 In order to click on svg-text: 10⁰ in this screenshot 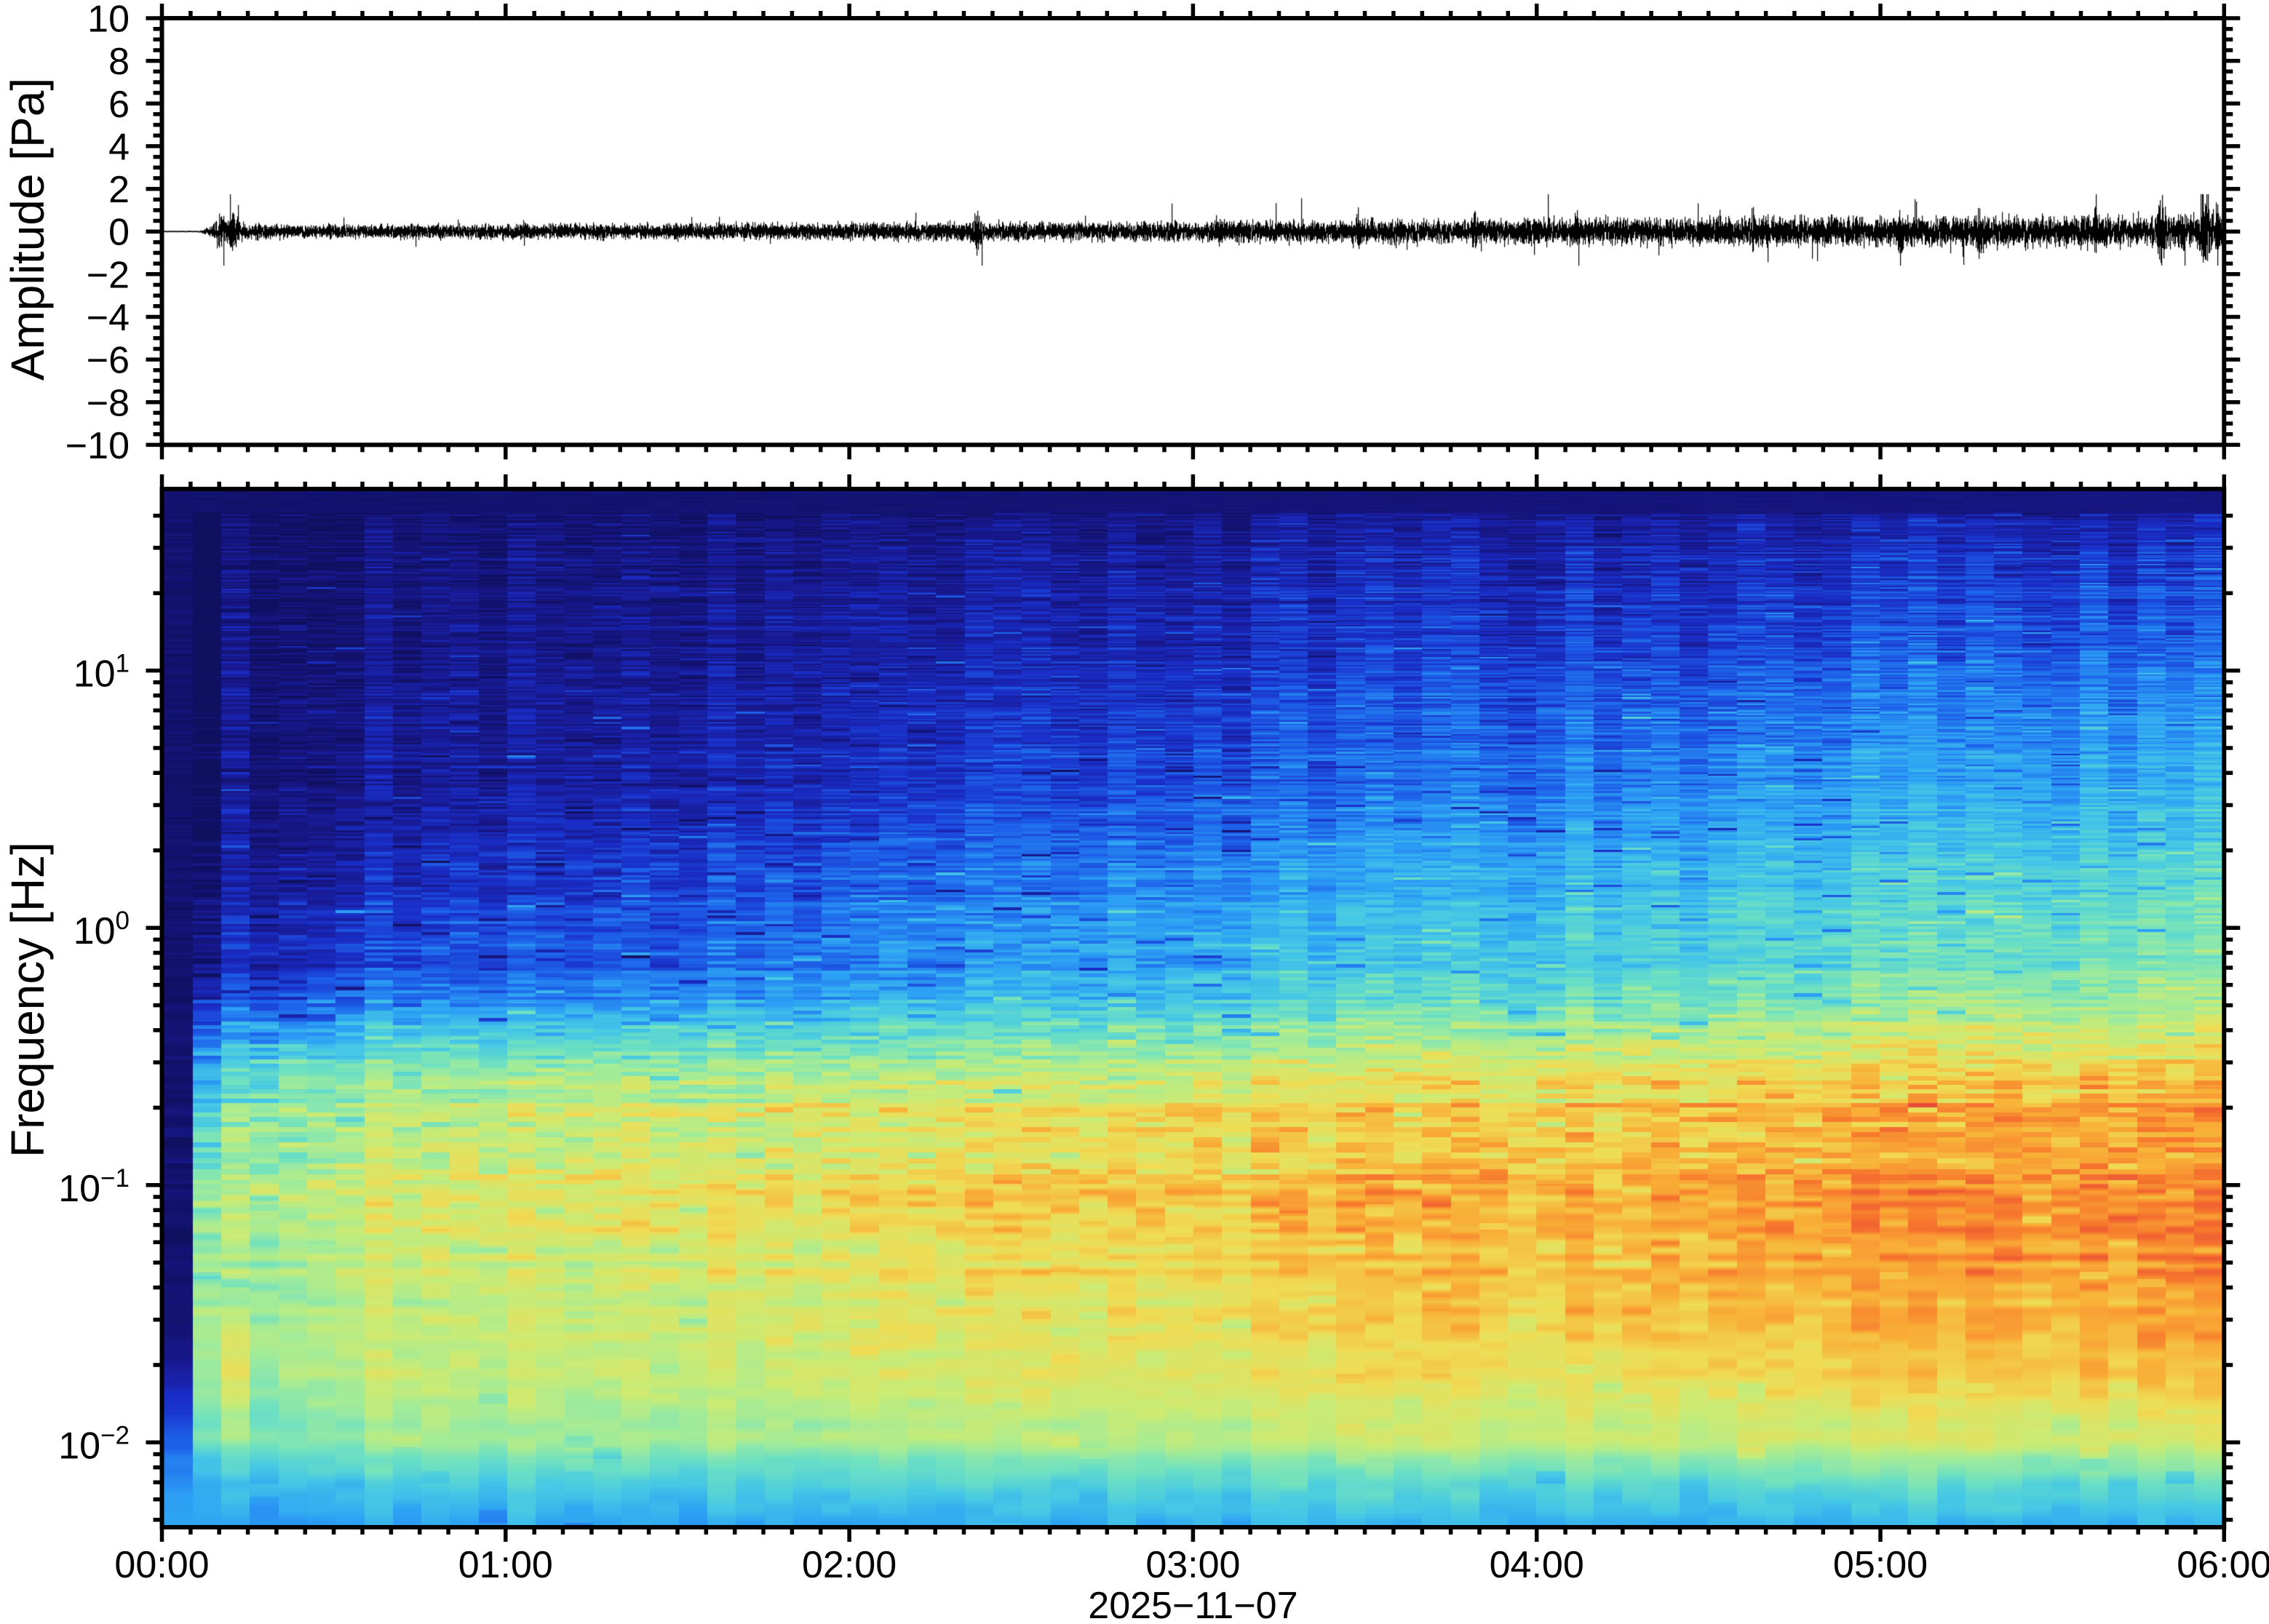, I will do `click(101, 929)`.